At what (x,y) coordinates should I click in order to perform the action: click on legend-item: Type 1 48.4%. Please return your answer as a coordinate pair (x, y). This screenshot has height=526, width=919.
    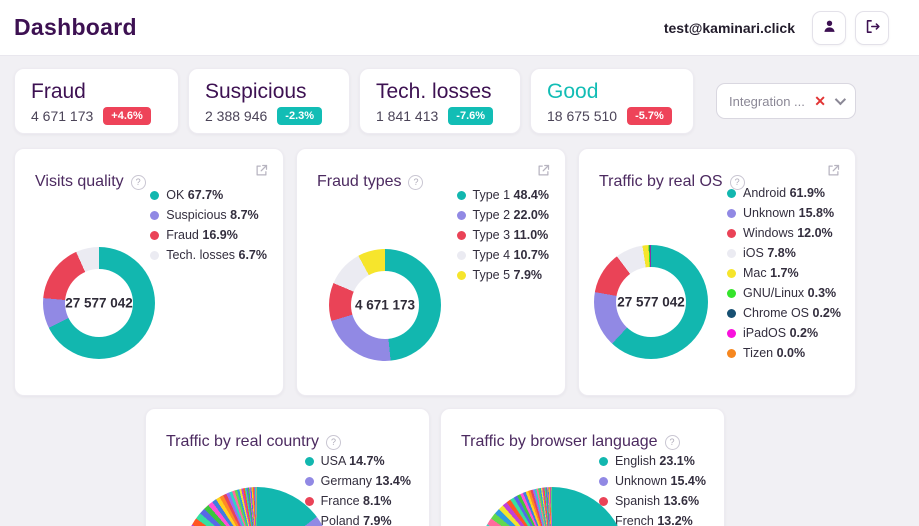
    Looking at the image, I should click on (502, 195).